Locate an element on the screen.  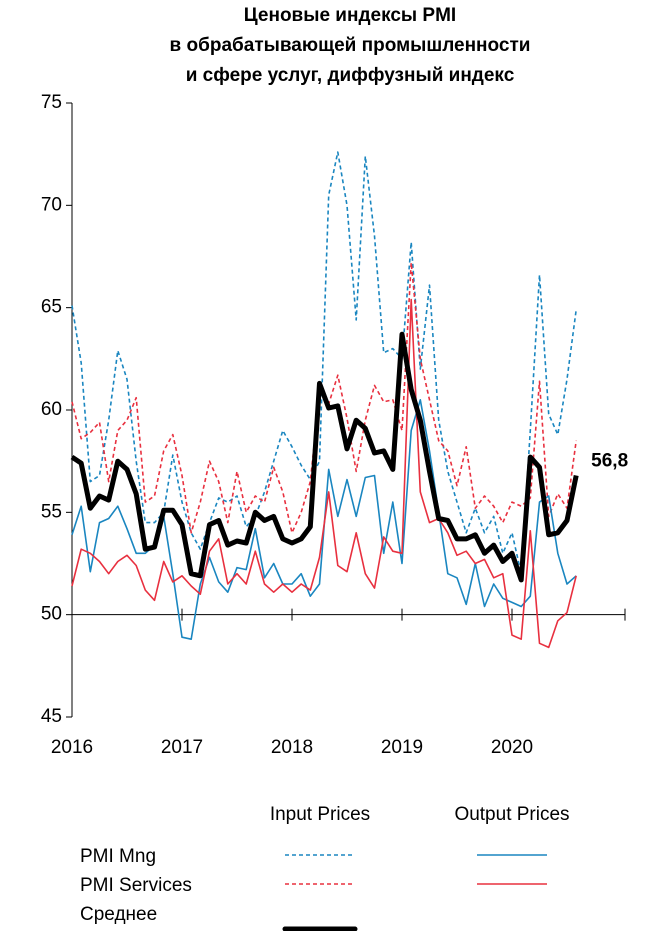
x-tick-label: 2019 is located at coordinates (402, 747).